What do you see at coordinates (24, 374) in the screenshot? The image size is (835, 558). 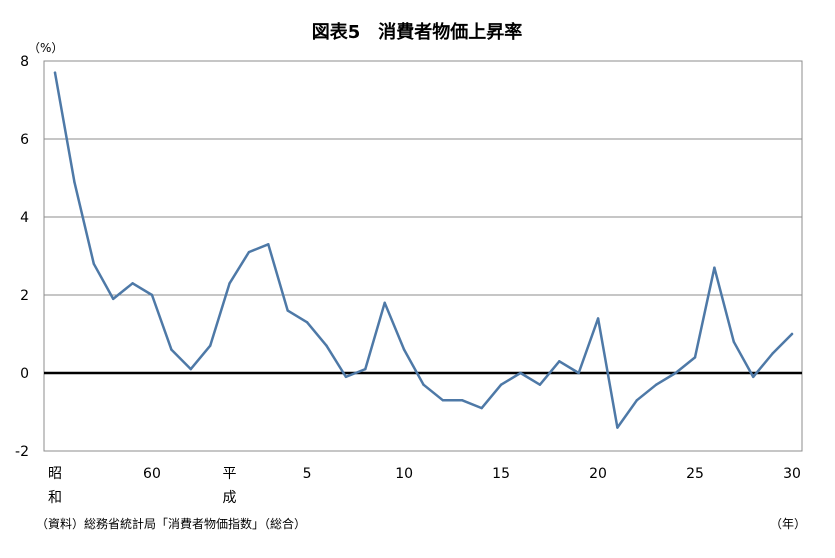 I see `y-tick-label: 0` at bounding box center [24, 374].